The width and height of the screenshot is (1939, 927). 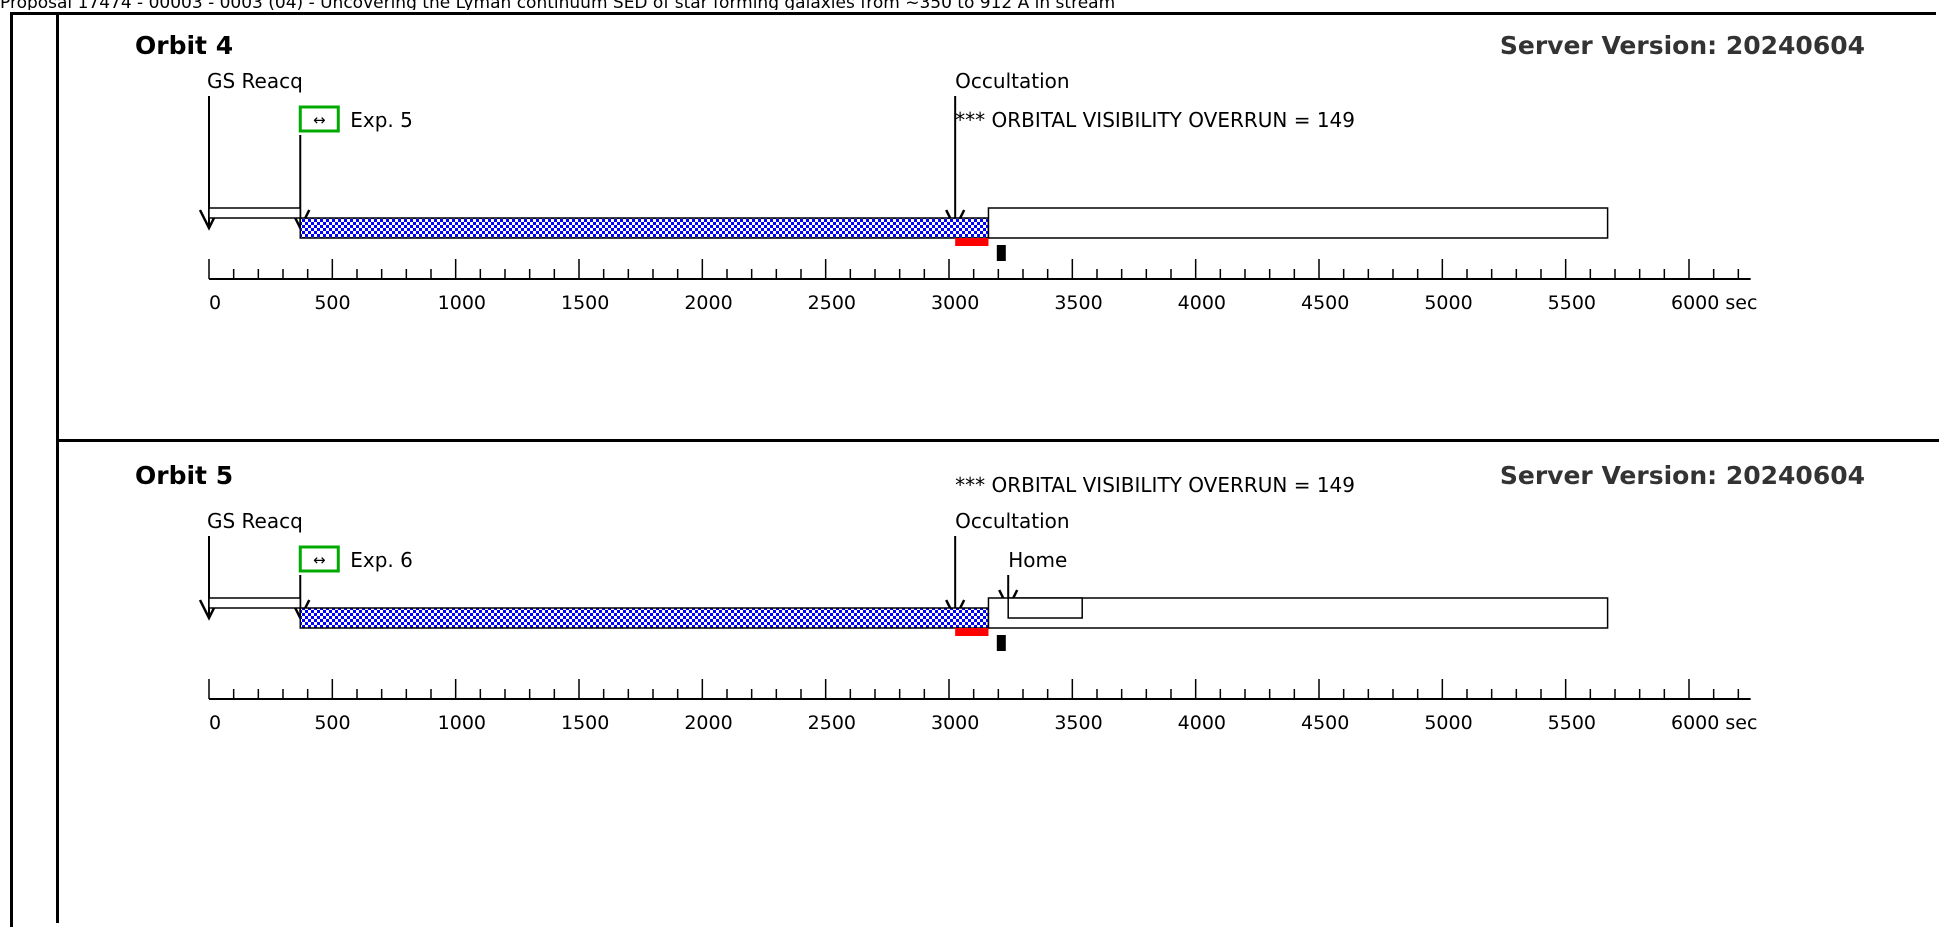 I want to click on exposure-label: Exp. 5, so click(x=381, y=120).